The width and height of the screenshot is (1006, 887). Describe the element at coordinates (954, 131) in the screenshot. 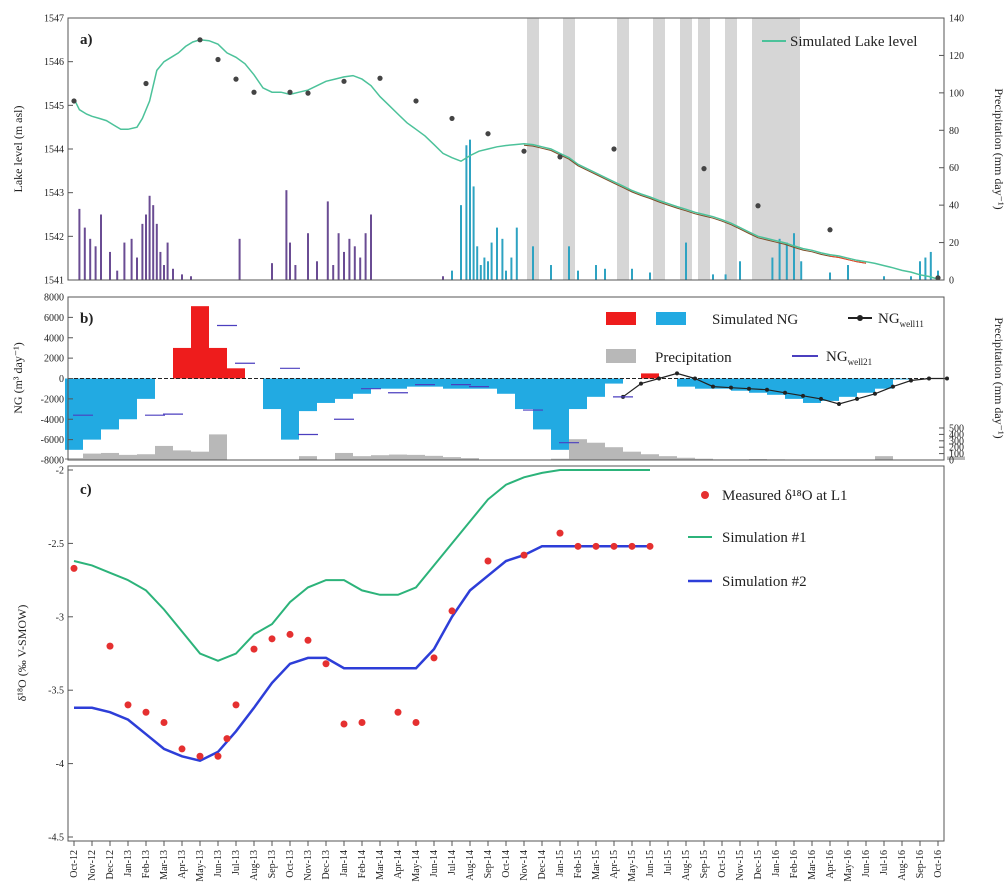

I see `y2-tick-label: 80` at that location.